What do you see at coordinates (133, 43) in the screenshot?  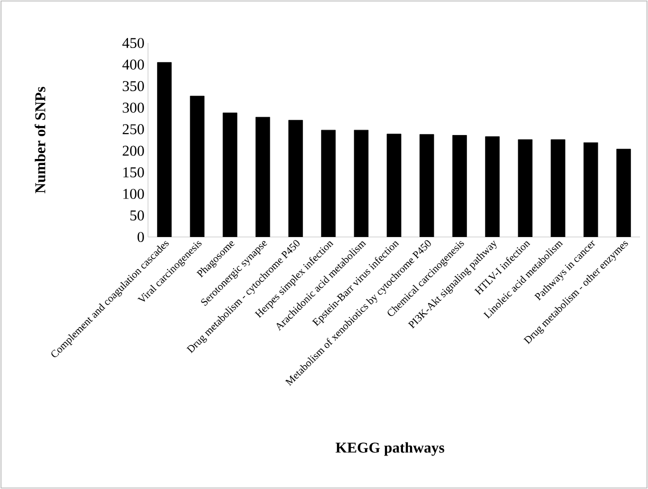 I see `y-tick-label: 450` at bounding box center [133, 43].